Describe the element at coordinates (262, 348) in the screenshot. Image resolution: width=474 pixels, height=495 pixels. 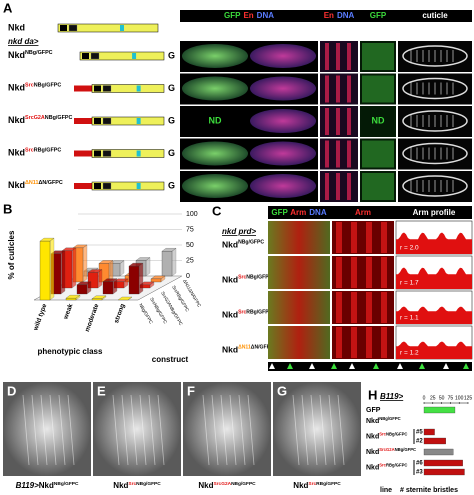
I see `construct-tag: ΔN/GFPC` at that location.